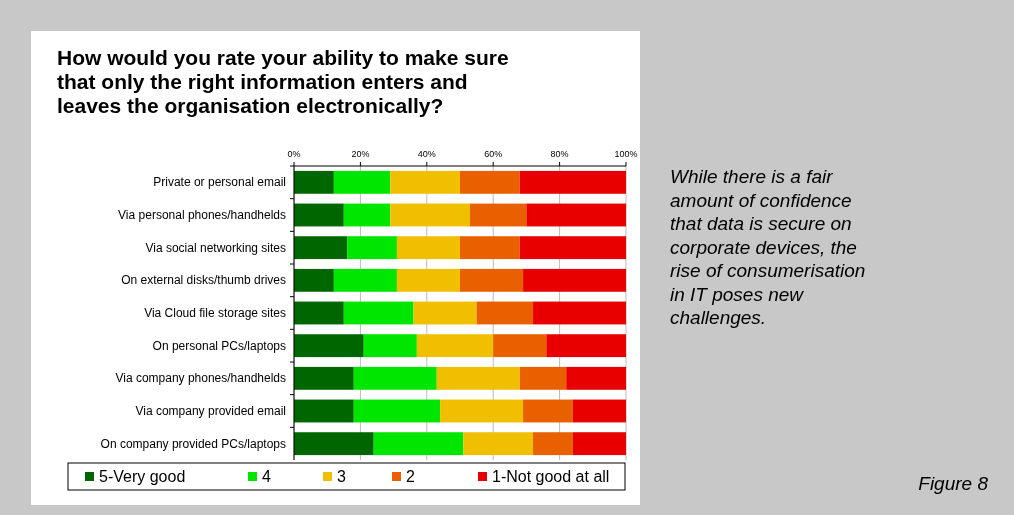 The image size is (1014, 515). Describe the element at coordinates (193, 443) in the screenshot. I see `y-tick-label: On company provided PCs/laptops` at that location.